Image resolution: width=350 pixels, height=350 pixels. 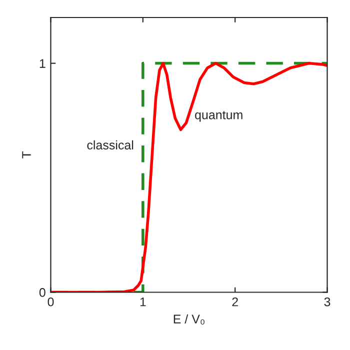 What do you see at coordinates (218, 116) in the screenshot?
I see `series-label: quantum` at bounding box center [218, 116].